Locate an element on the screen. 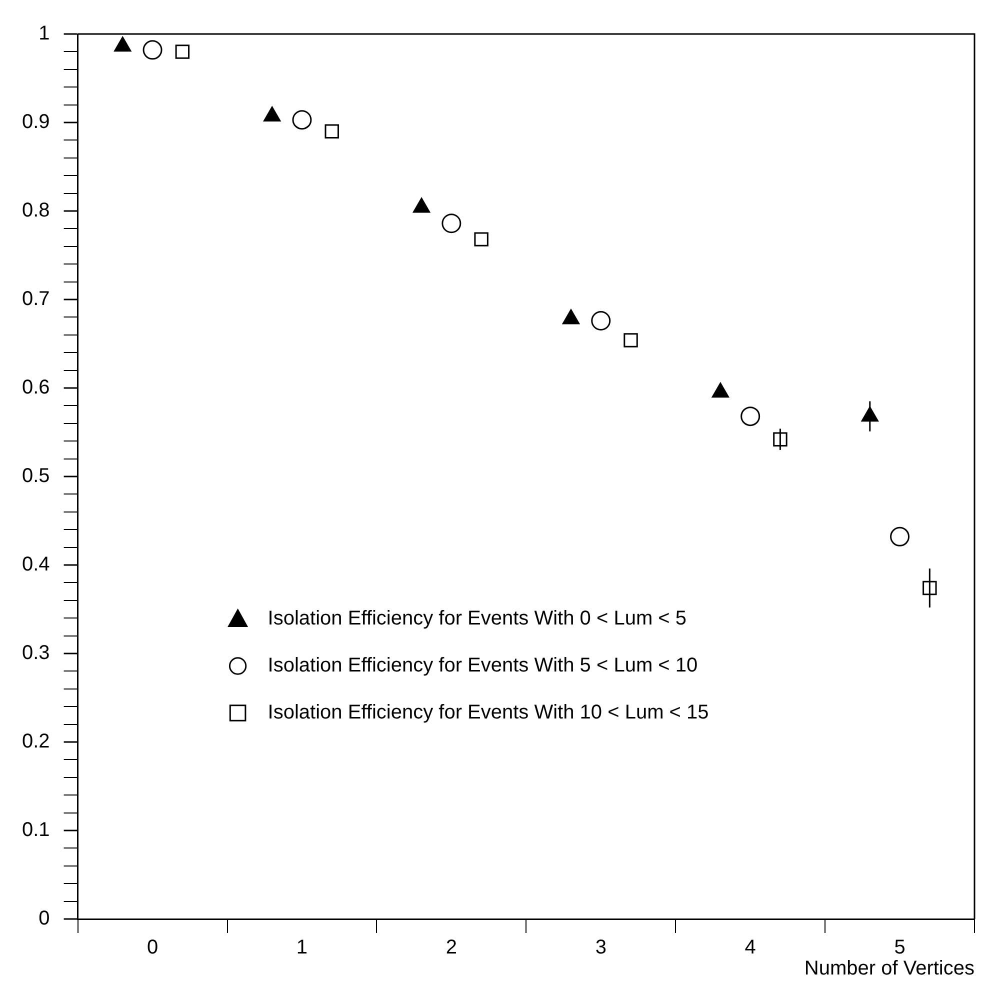 The image size is (993, 993). x-tick-label: 2 is located at coordinates (451, 947).